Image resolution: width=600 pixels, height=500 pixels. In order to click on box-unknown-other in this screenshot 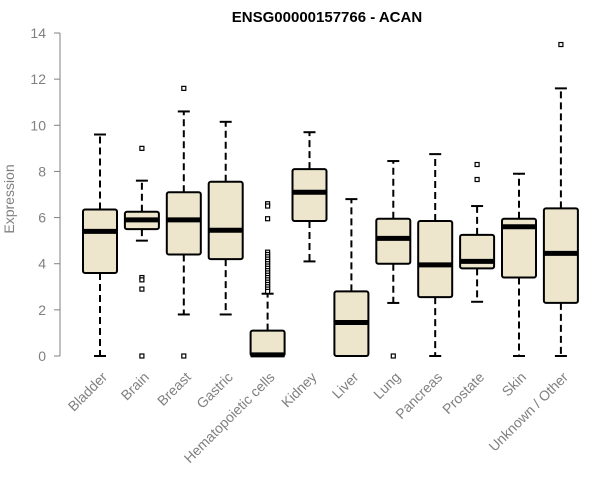, I will do `click(560, 199)`.